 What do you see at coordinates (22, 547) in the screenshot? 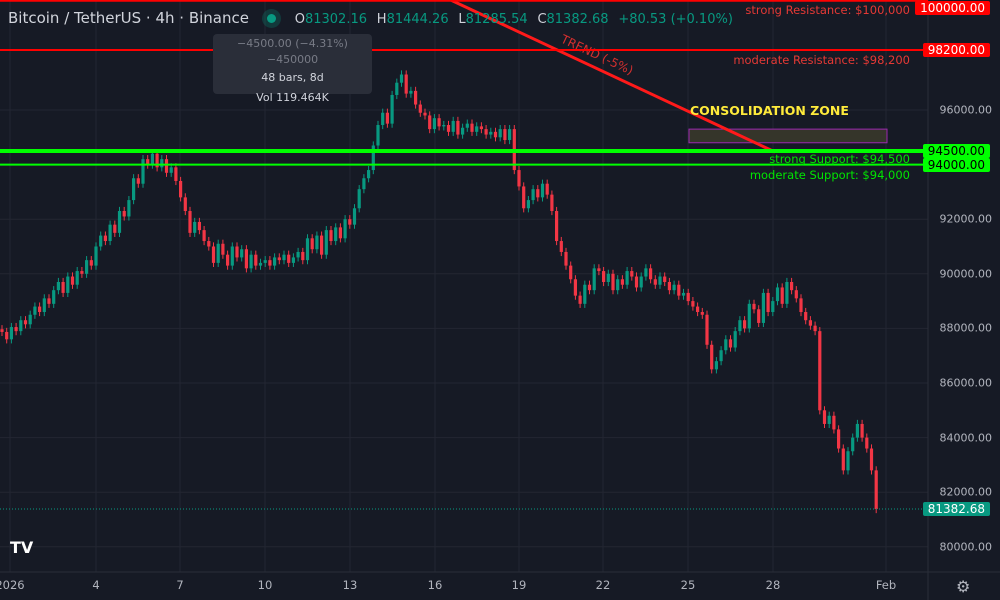
I see `tradingview-logo-icon: TV` at bounding box center [22, 547].